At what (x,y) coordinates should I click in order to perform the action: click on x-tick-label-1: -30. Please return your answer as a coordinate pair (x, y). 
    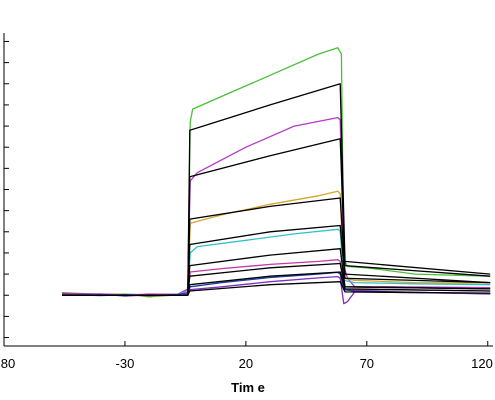
    Looking at the image, I should click on (125, 363).